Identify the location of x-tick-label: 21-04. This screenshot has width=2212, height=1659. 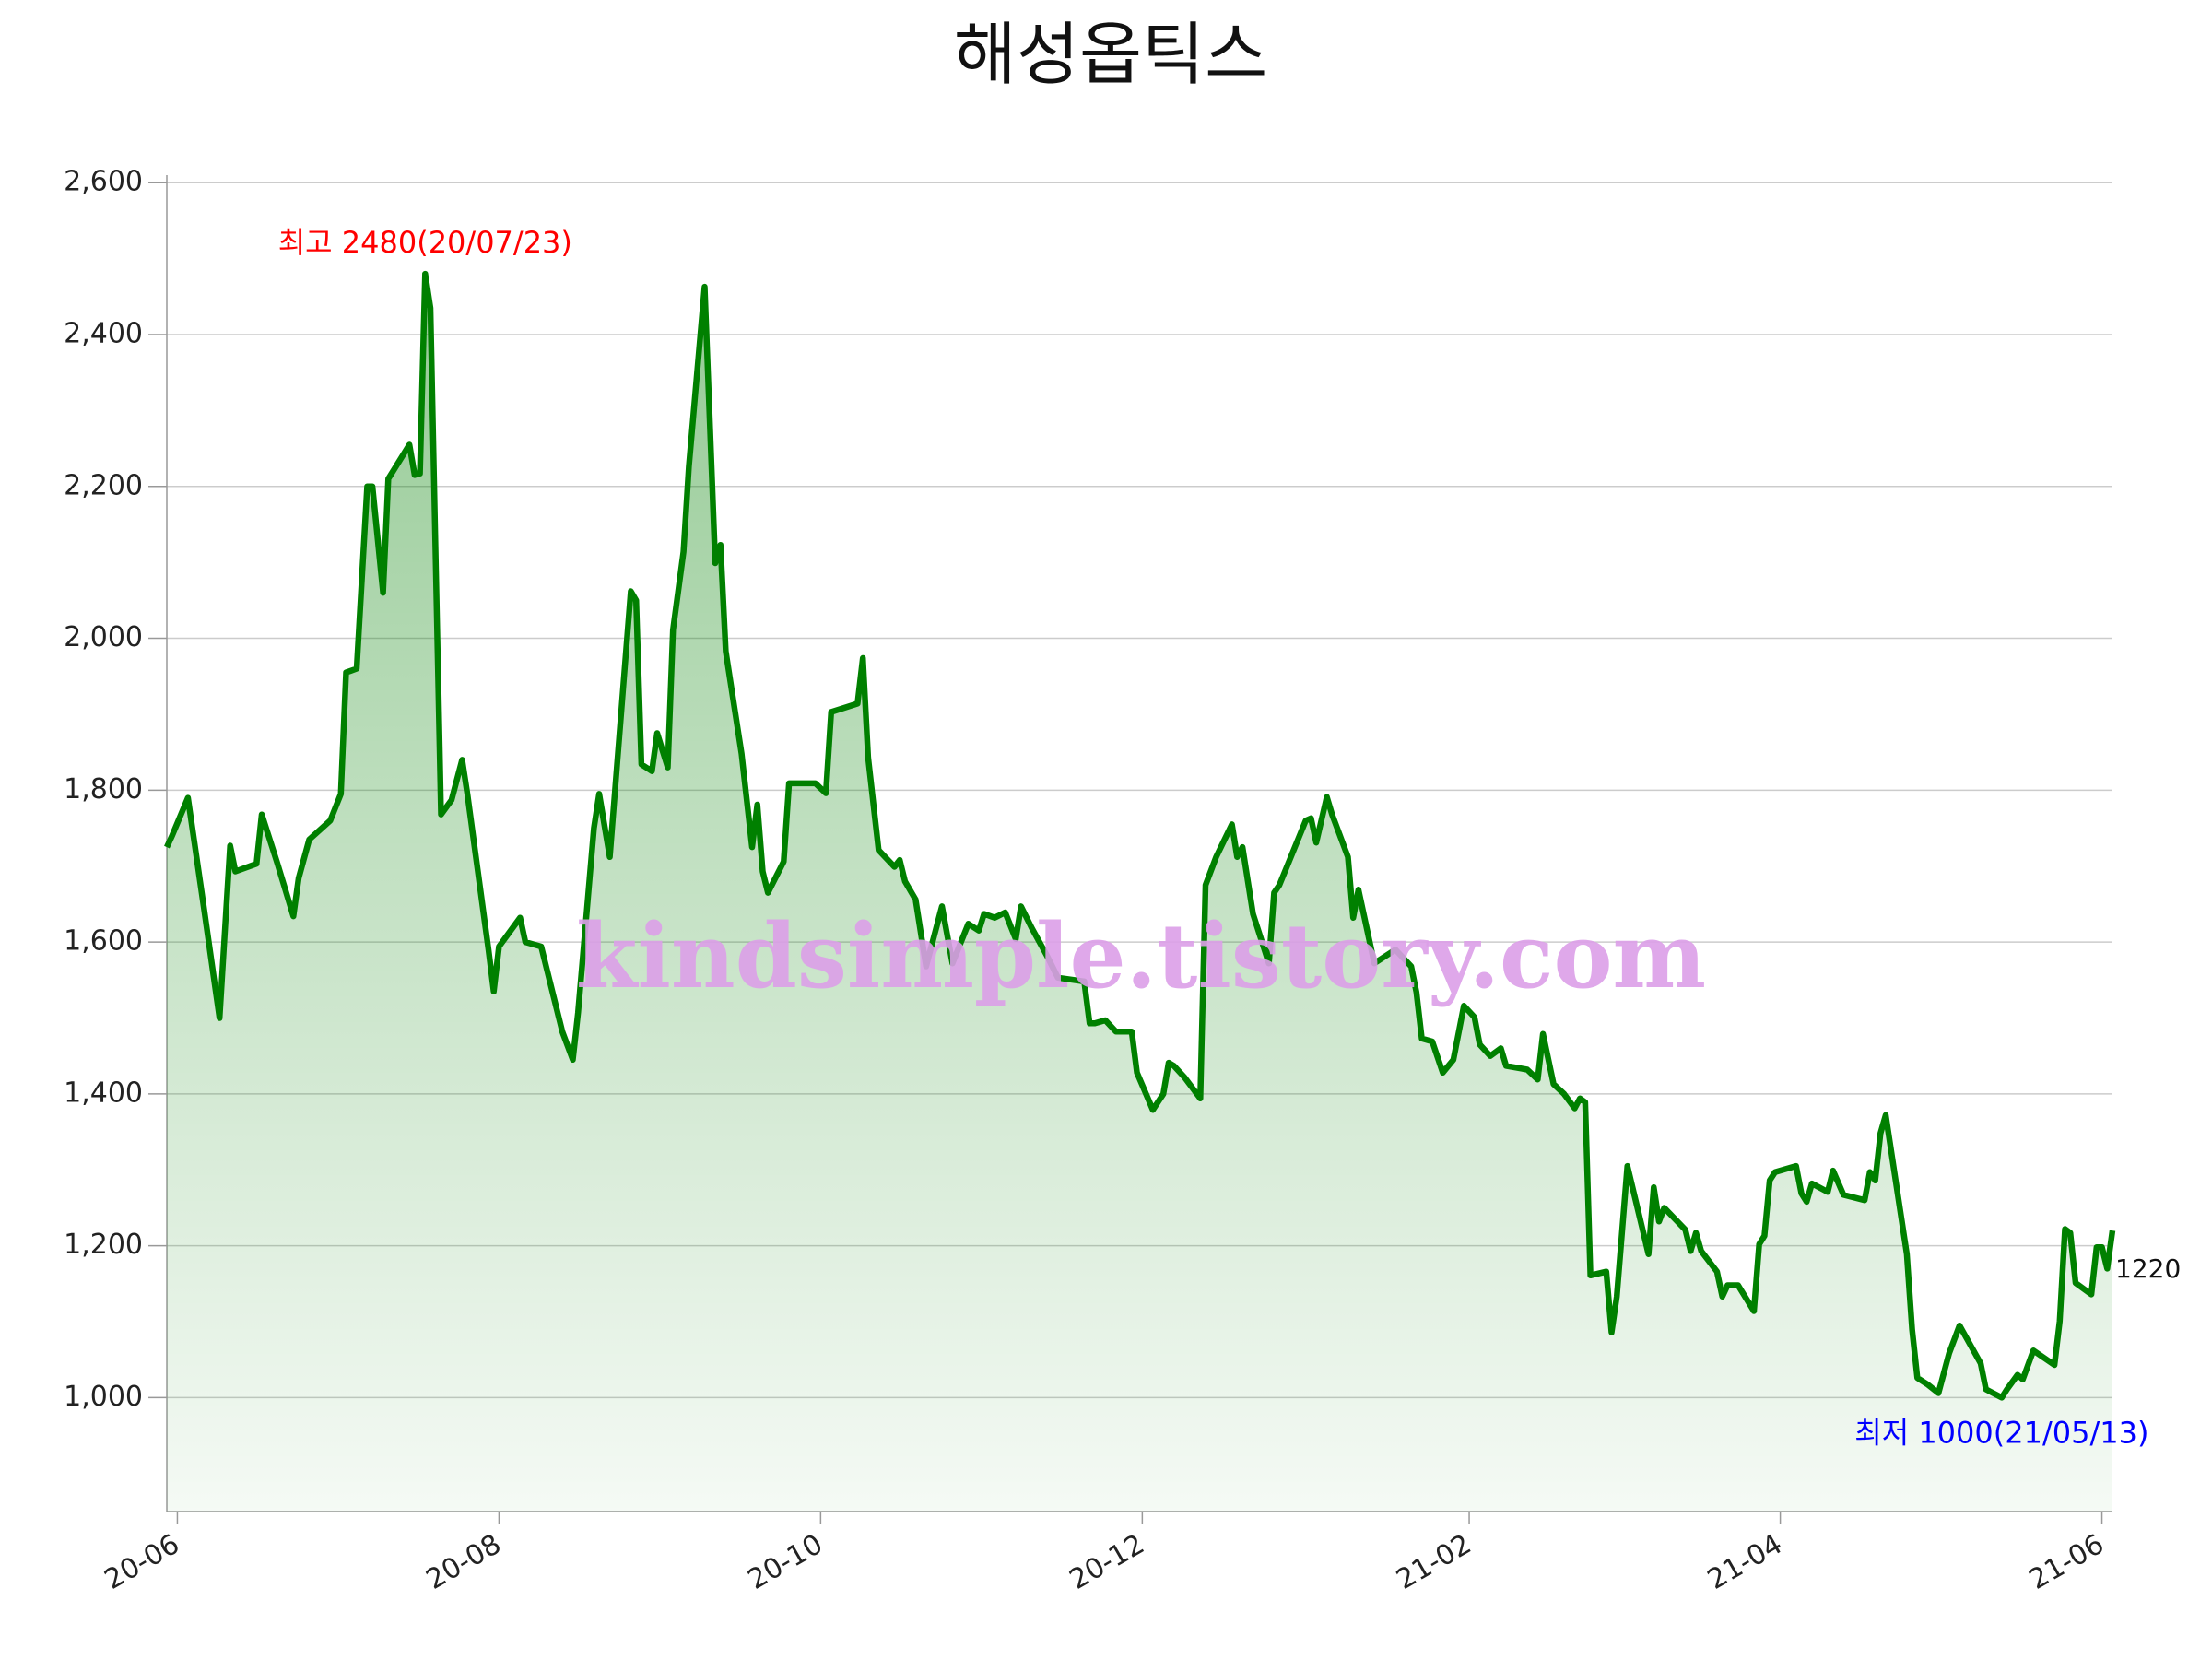
(1745, 1562).